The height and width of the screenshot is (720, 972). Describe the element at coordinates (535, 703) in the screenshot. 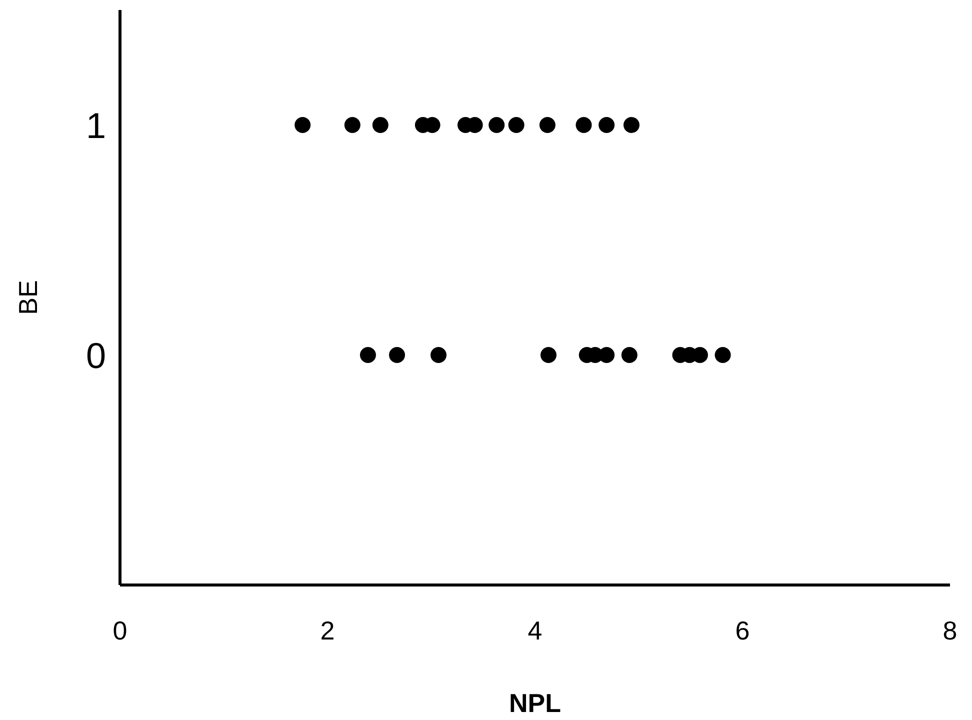

I see `x-axis-title: NPL` at that location.